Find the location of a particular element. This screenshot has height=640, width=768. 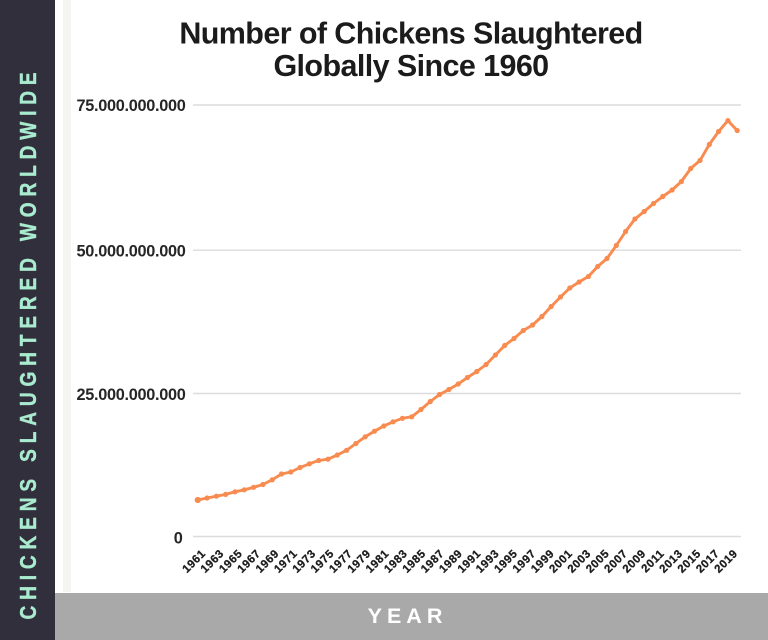

svg-text: Globally Since 1960 is located at coordinates (410, 66).